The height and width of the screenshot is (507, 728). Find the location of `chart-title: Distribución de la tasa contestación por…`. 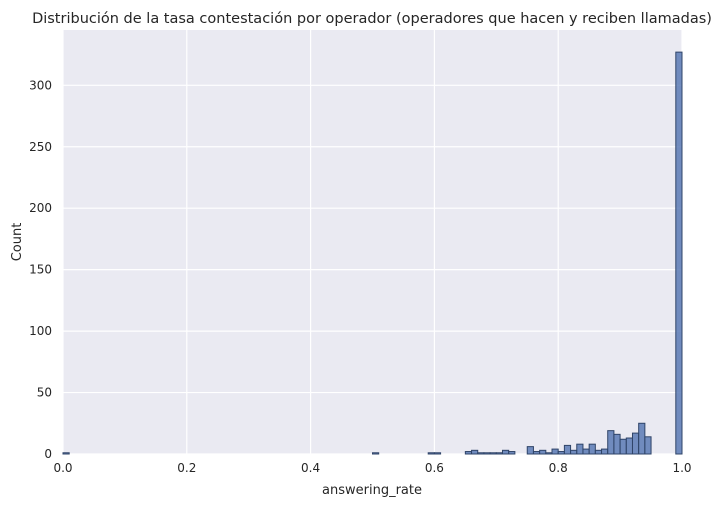

chart-title: Distribución de la tasa contestación por… is located at coordinates (372, 19).